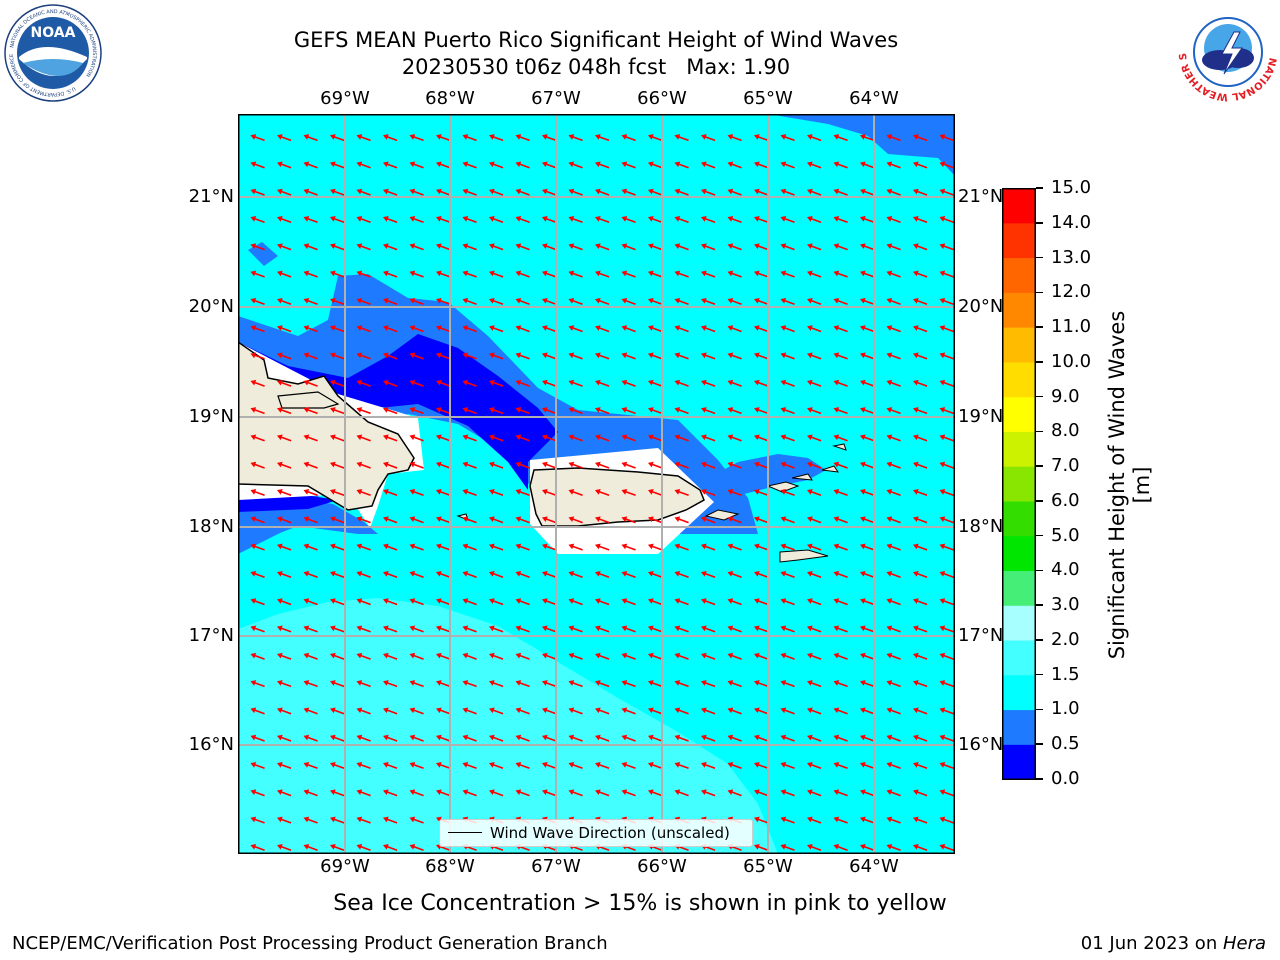 The image size is (1280, 960). Describe the element at coordinates (450, 866) in the screenshot. I see `lon-label-bottom: 68°W` at that location.